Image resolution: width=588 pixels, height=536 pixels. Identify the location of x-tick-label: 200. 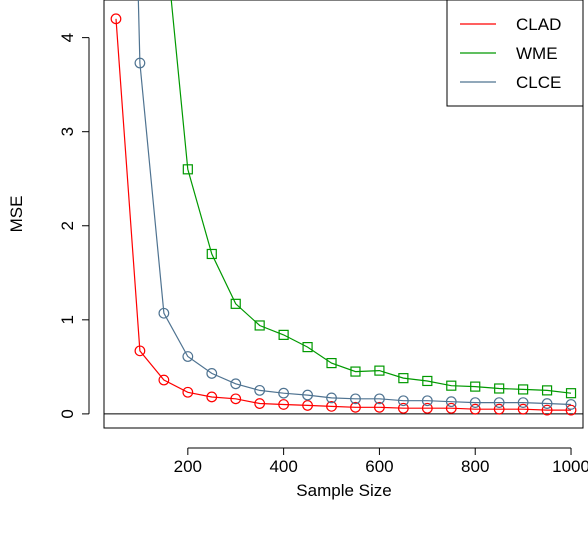
(188, 466).